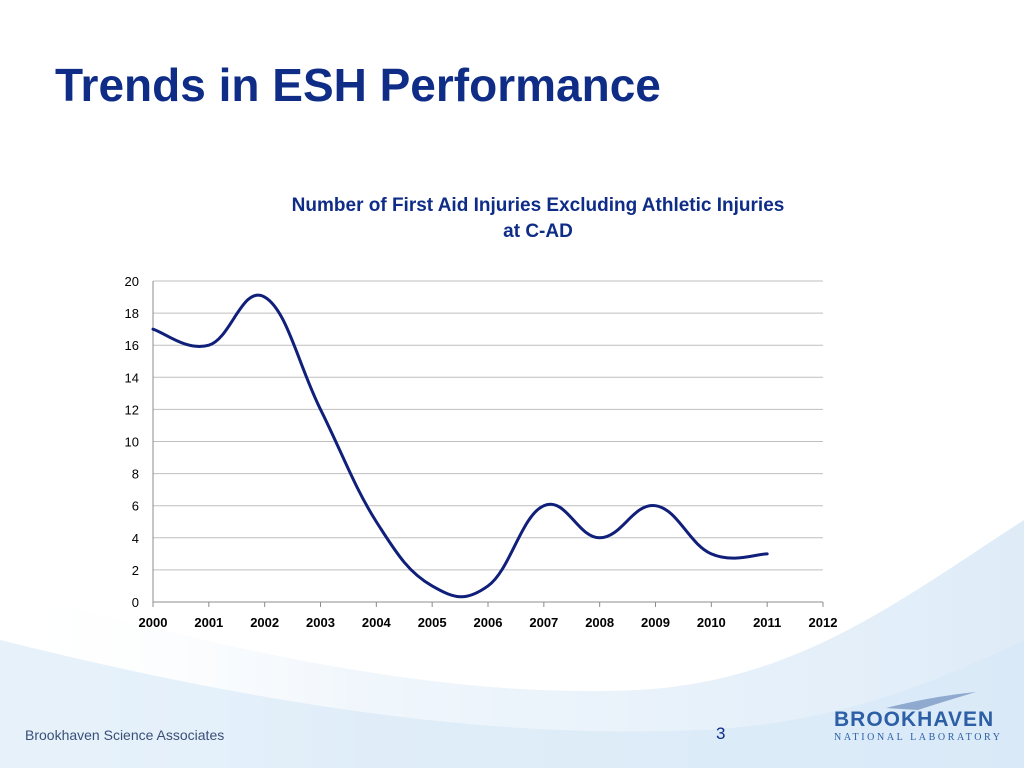 This screenshot has height=768, width=1024. What do you see at coordinates (931, 701) in the screenshot?
I see `logo-swoosh-icon` at bounding box center [931, 701].